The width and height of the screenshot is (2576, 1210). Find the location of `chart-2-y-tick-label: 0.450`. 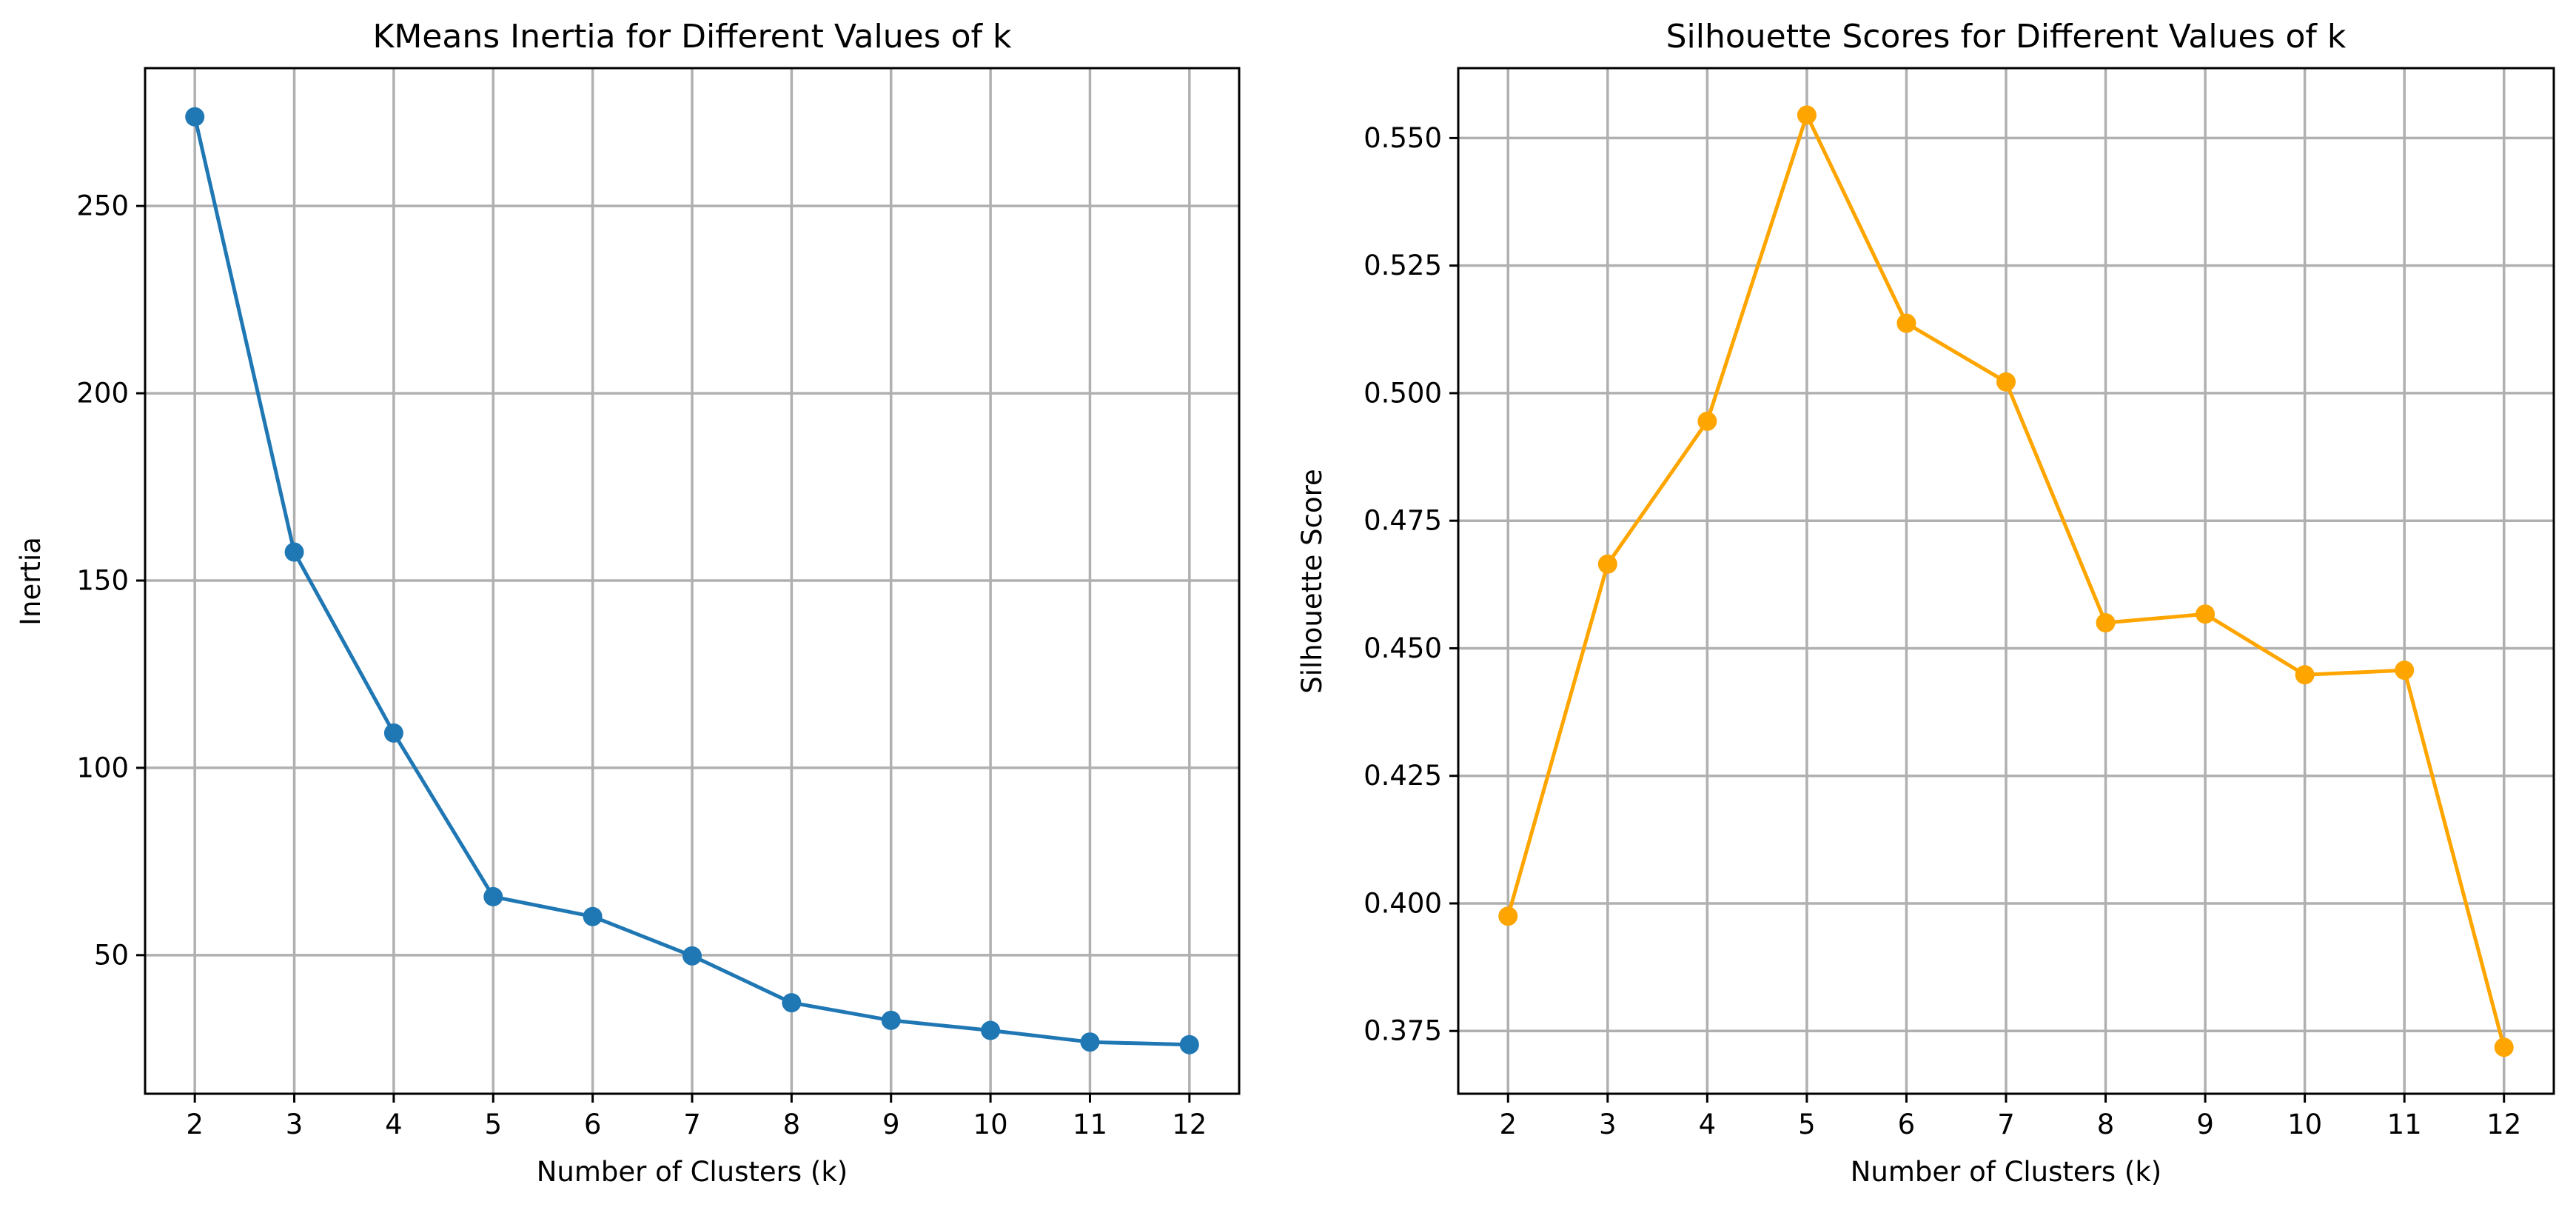

chart-2-y-tick-label: 0.450 is located at coordinates (1403, 648).